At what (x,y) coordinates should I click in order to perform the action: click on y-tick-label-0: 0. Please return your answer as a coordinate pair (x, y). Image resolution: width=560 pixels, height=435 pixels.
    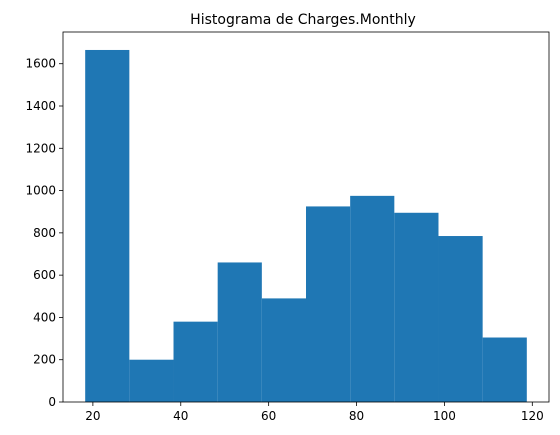
    Looking at the image, I should click on (52, 402).